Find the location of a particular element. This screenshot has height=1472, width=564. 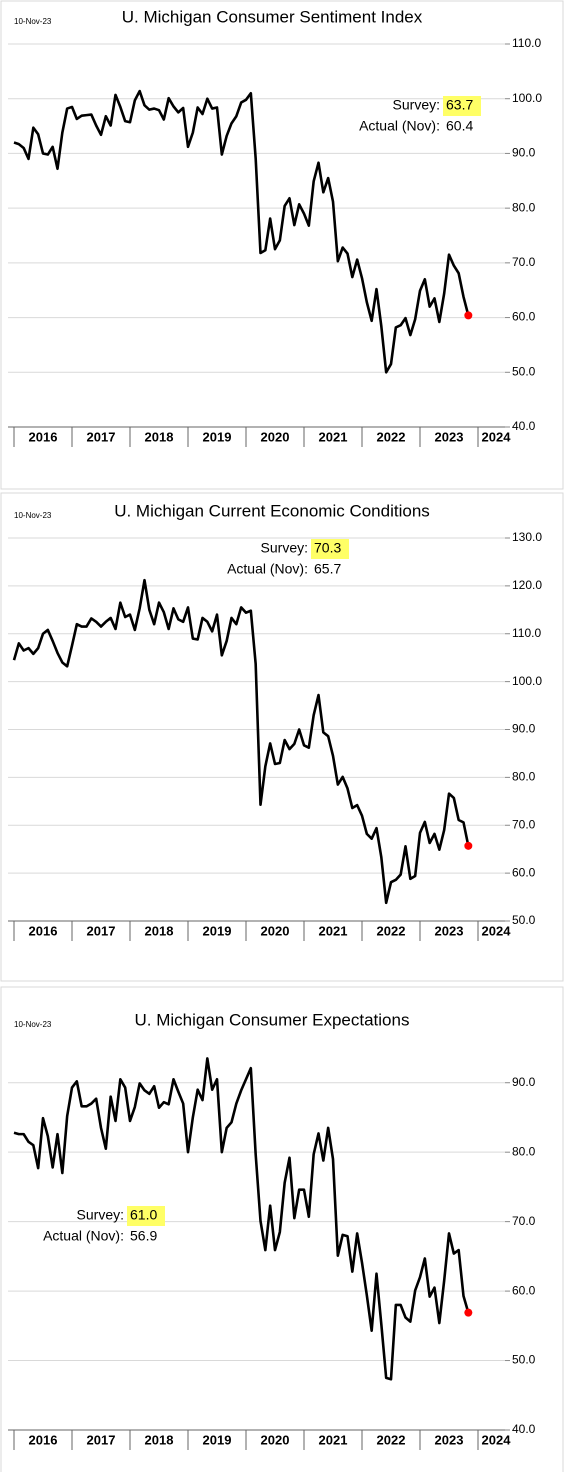

survey-value: 61.0 is located at coordinates (143, 1215).